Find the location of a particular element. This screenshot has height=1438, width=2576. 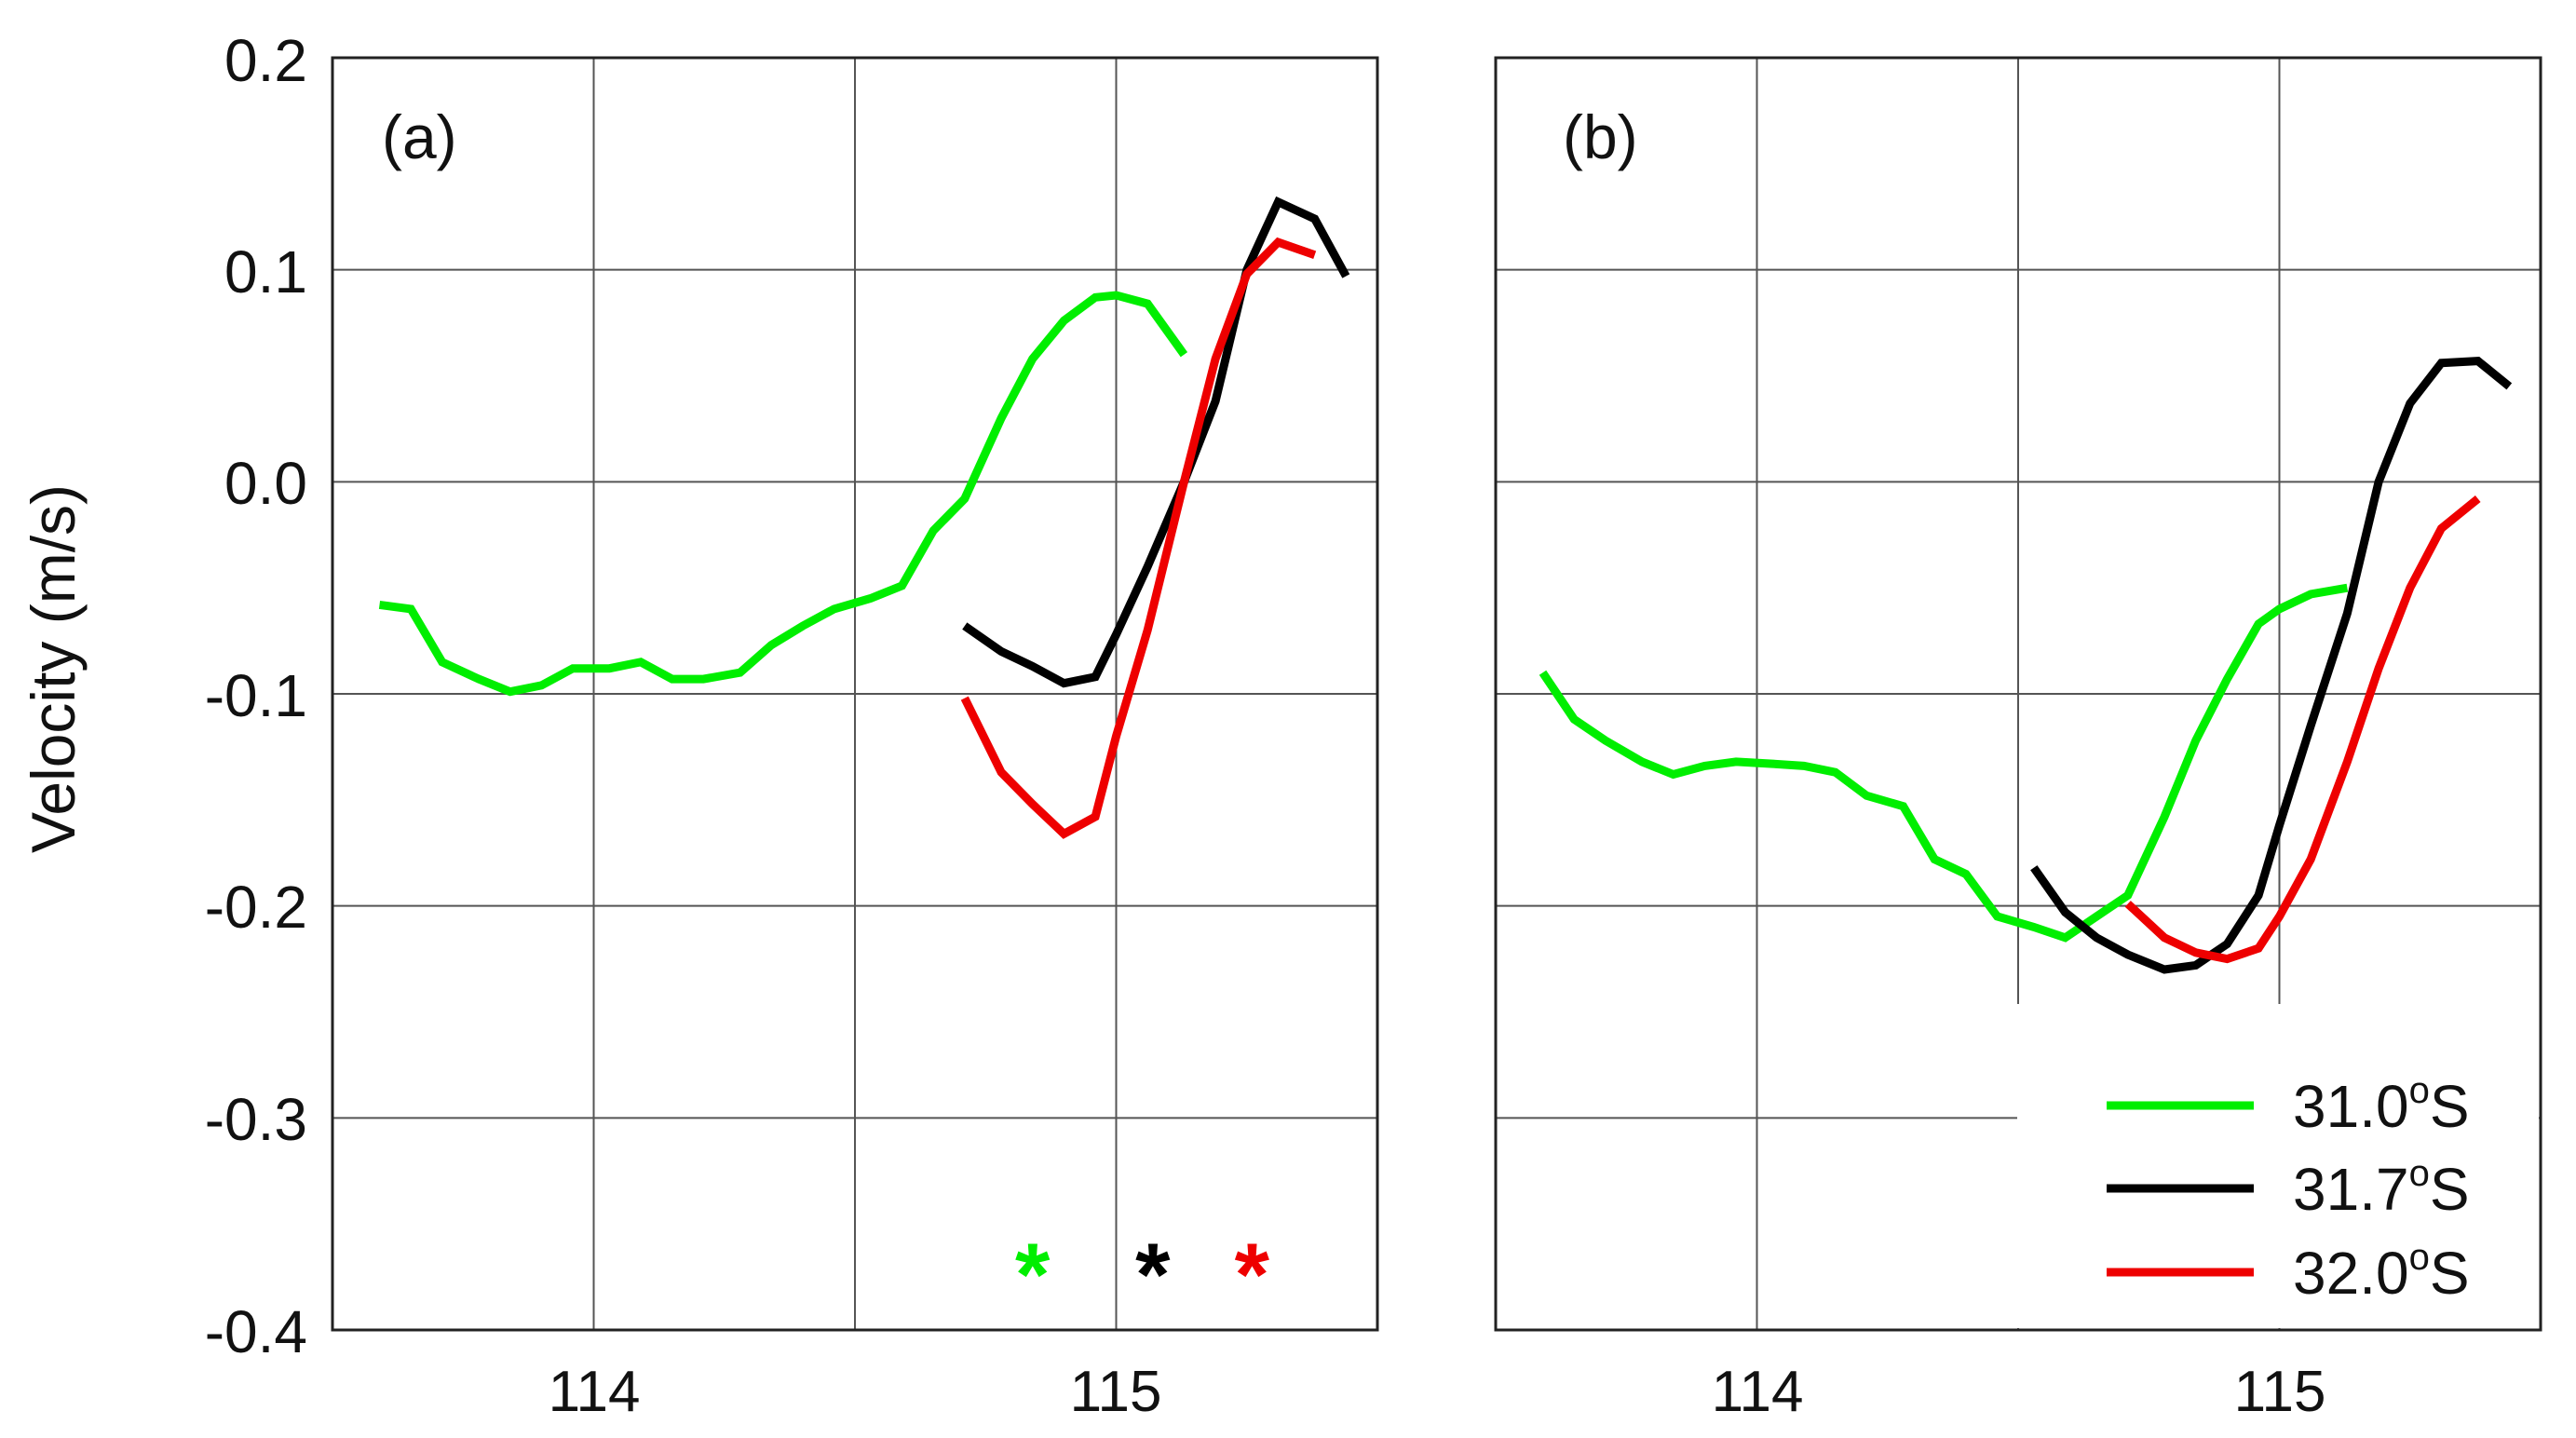

y-tick-labels: 0.2 0.1 0.0 -0.1 -0.2 -0.3 -0.4 is located at coordinates (256, 696).